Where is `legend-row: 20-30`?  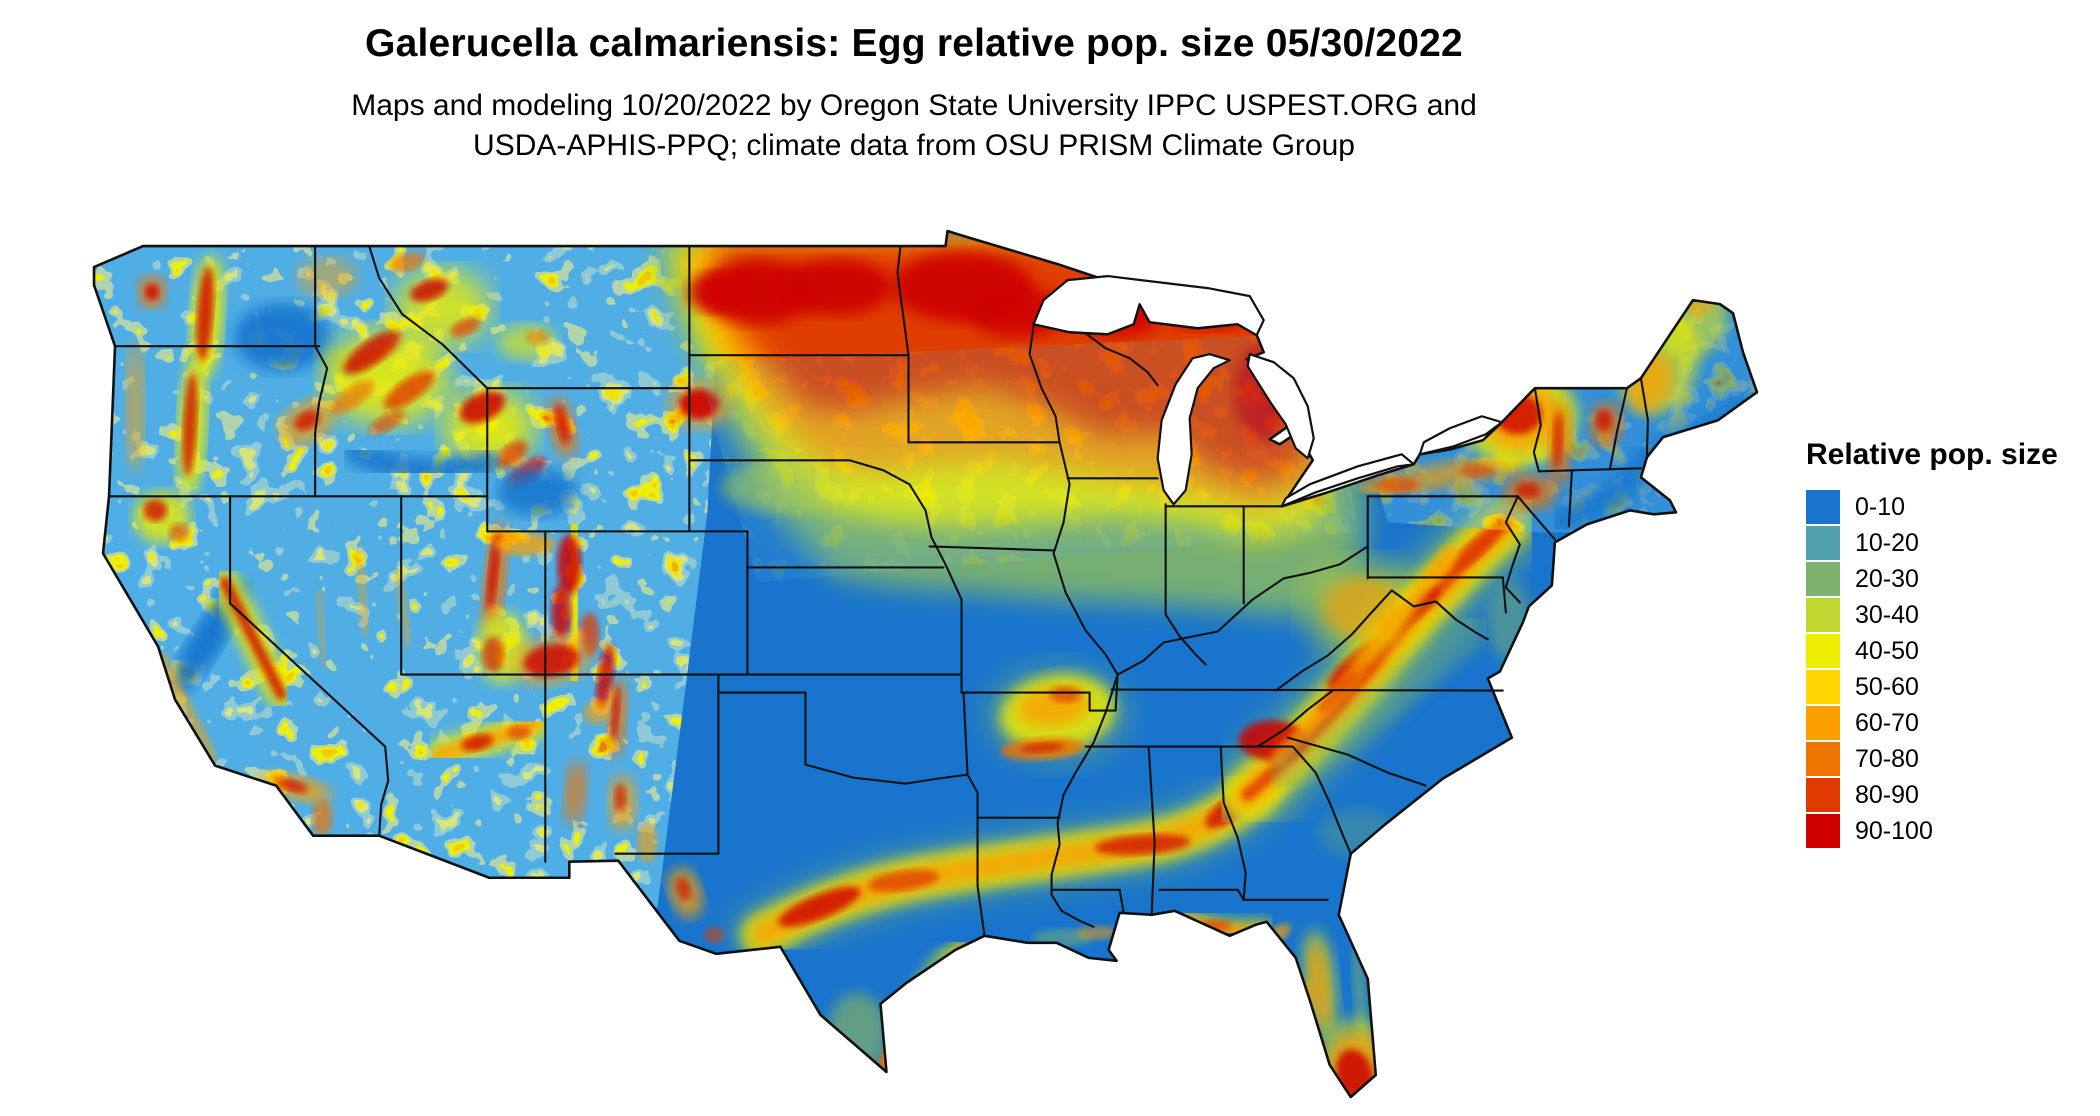 legend-row: 20-30 is located at coordinates (1932, 579).